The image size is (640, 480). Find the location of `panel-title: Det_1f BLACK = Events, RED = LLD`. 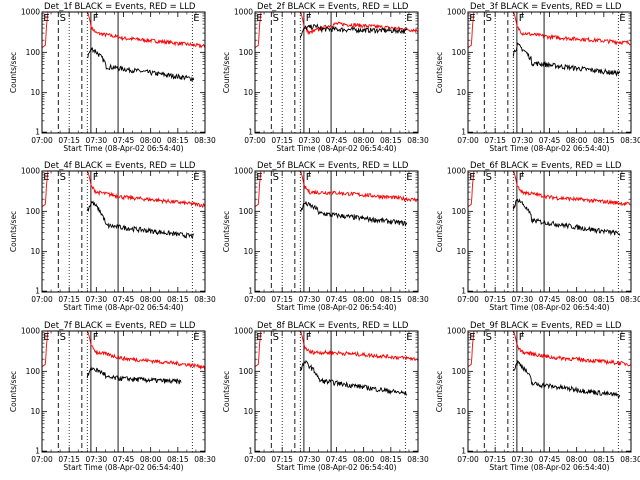

panel-title: Det_1f BLACK = Events, RED = LLD is located at coordinates (120, 7).